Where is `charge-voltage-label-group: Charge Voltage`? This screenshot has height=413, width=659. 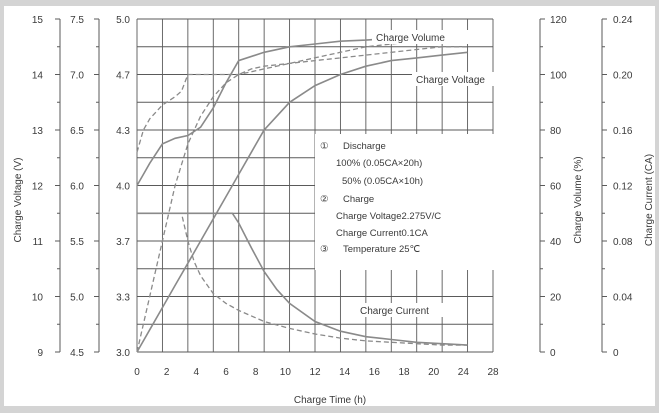
charge-voltage-label-group: Charge Voltage is located at coordinates (462, 79).